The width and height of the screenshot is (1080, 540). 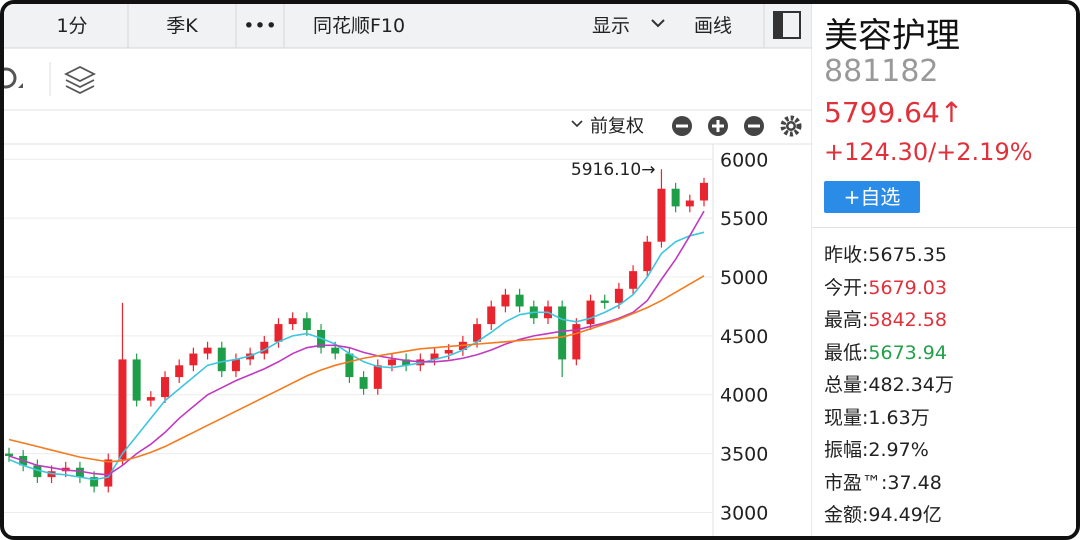 I want to click on change: +124.30/+2.19%, so click(x=928, y=152).